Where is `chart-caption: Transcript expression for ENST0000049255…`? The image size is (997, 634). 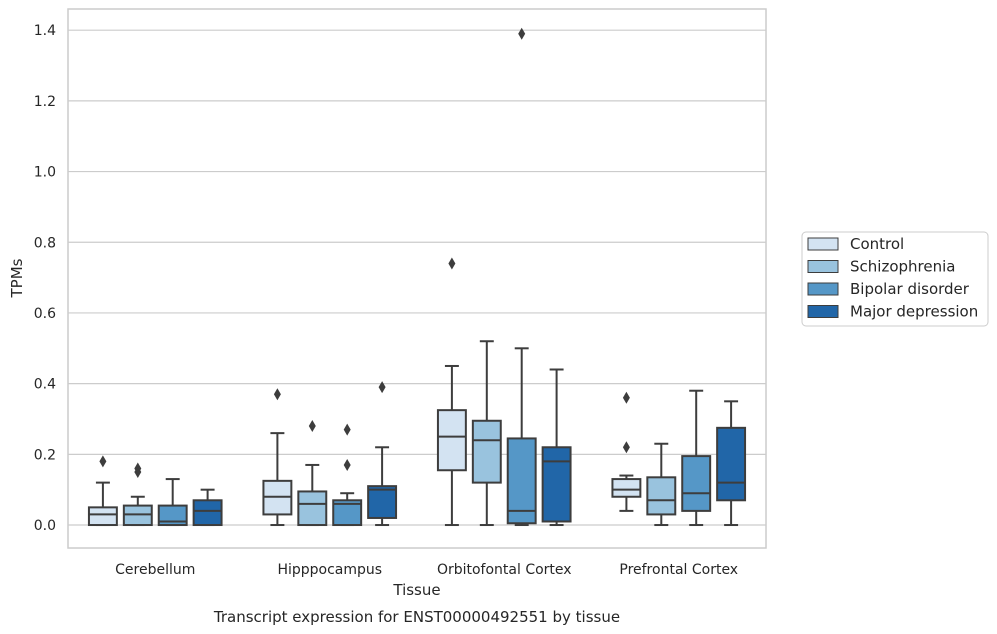 chart-caption: Transcript expression for ENST0000049255… is located at coordinates (416, 617).